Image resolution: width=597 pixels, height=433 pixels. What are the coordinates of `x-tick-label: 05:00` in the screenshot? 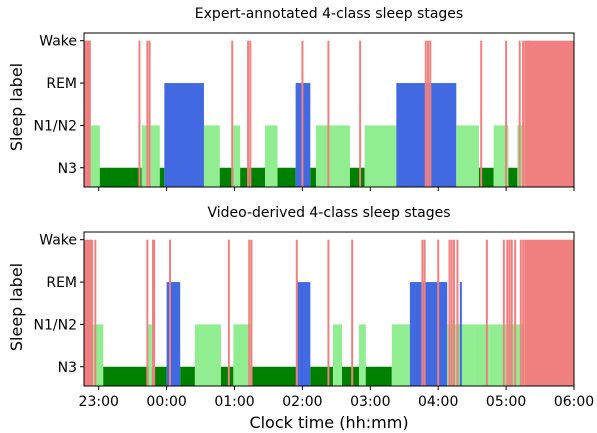 It's located at (506, 402).